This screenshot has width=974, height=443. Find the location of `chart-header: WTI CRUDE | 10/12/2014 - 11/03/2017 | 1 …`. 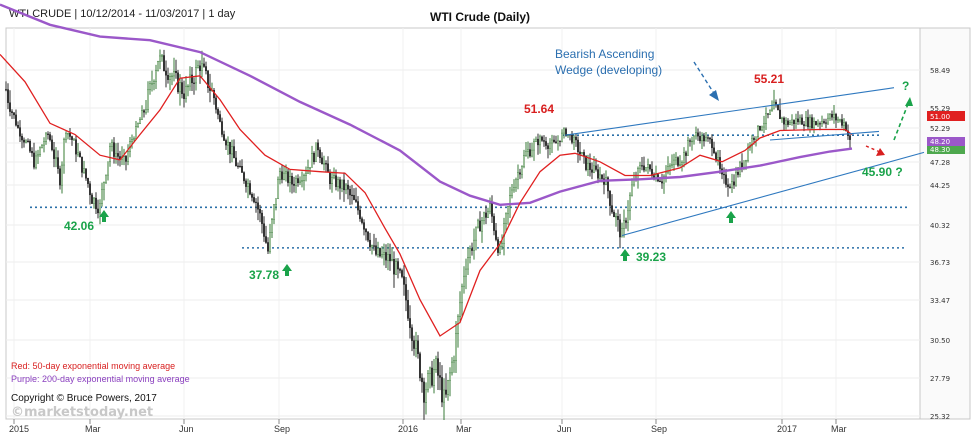

chart-header: WTI CRUDE | 10/12/2014 - 11/03/2017 | 1 … is located at coordinates (122, 14).